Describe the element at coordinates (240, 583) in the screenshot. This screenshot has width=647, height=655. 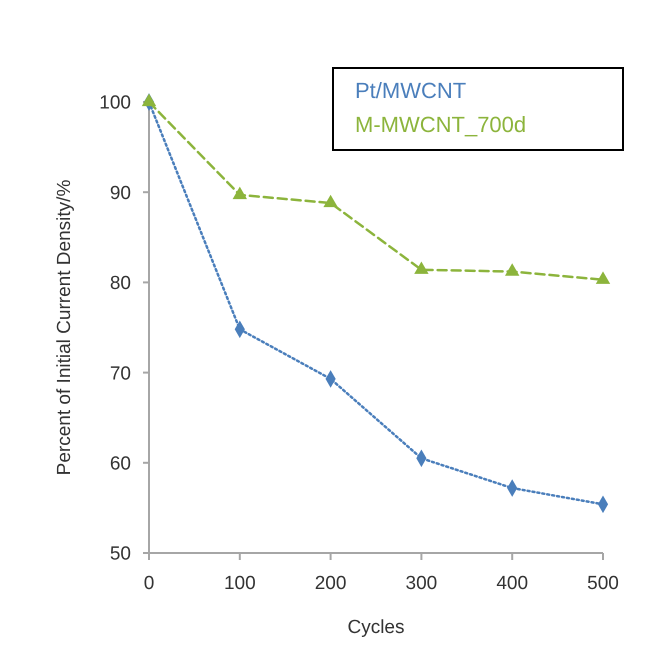
I see `x-tick-label: 100` at that location.